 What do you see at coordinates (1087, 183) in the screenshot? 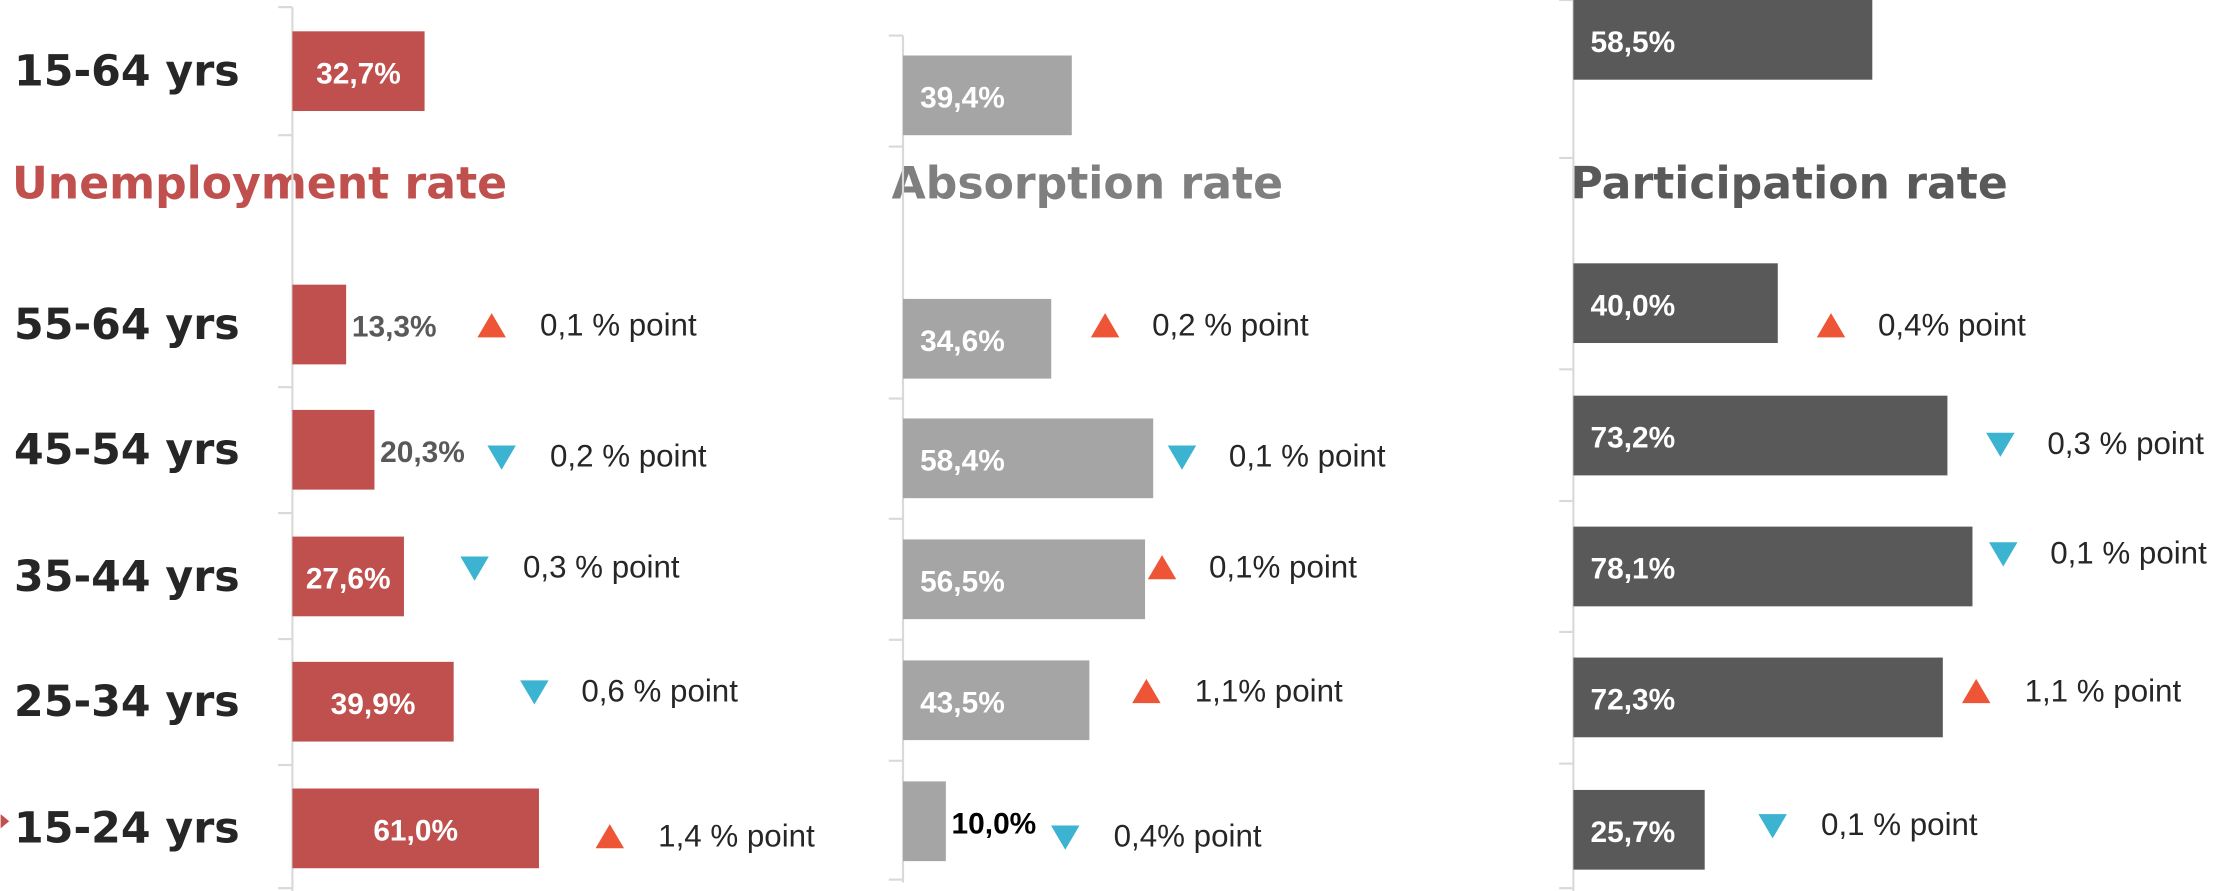
I see `chart-title: Absorption rate` at bounding box center [1087, 183].